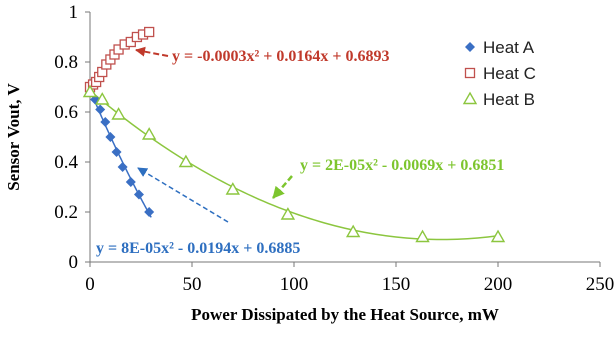 The image size is (616, 337). I want to click on x-tick-label: 0, so click(90, 284).